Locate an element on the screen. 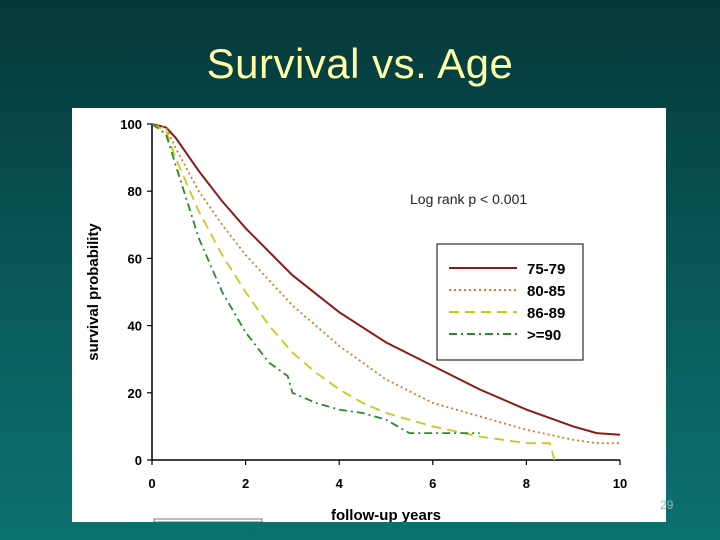 This screenshot has width=720, height=540. x-tick-label: 6 is located at coordinates (432, 483).